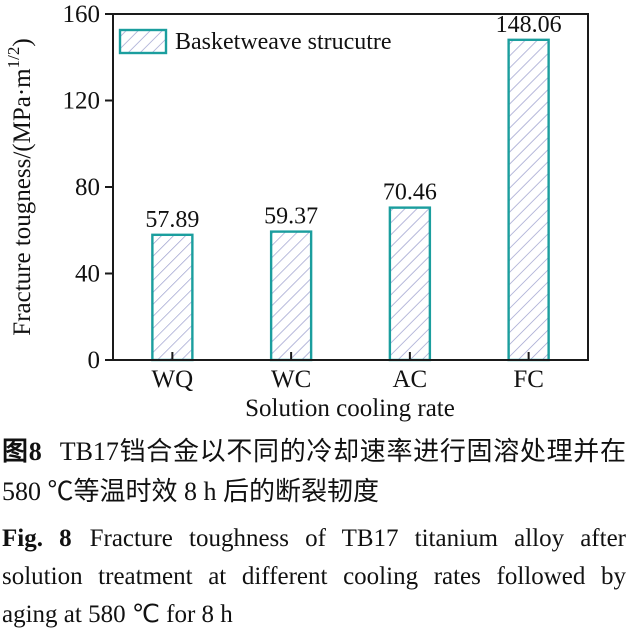 The image size is (628, 632). I want to click on caption-en-label: Fig. 8, so click(37, 538).